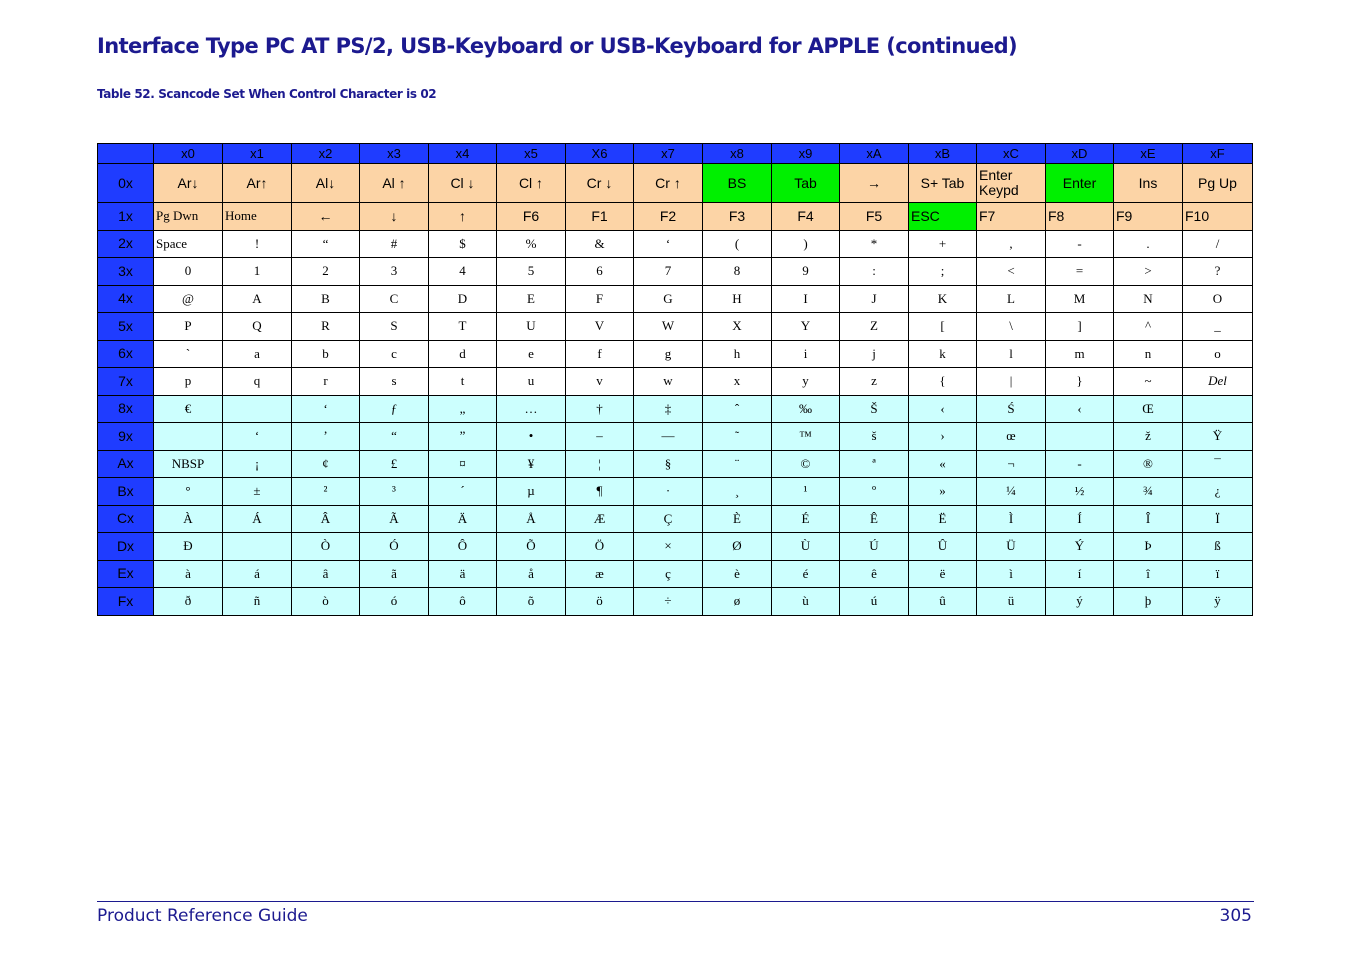  What do you see at coordinates (874, 518) in the screenshot?
I see `code-cell: Ê` at bounding box center [874, 518].